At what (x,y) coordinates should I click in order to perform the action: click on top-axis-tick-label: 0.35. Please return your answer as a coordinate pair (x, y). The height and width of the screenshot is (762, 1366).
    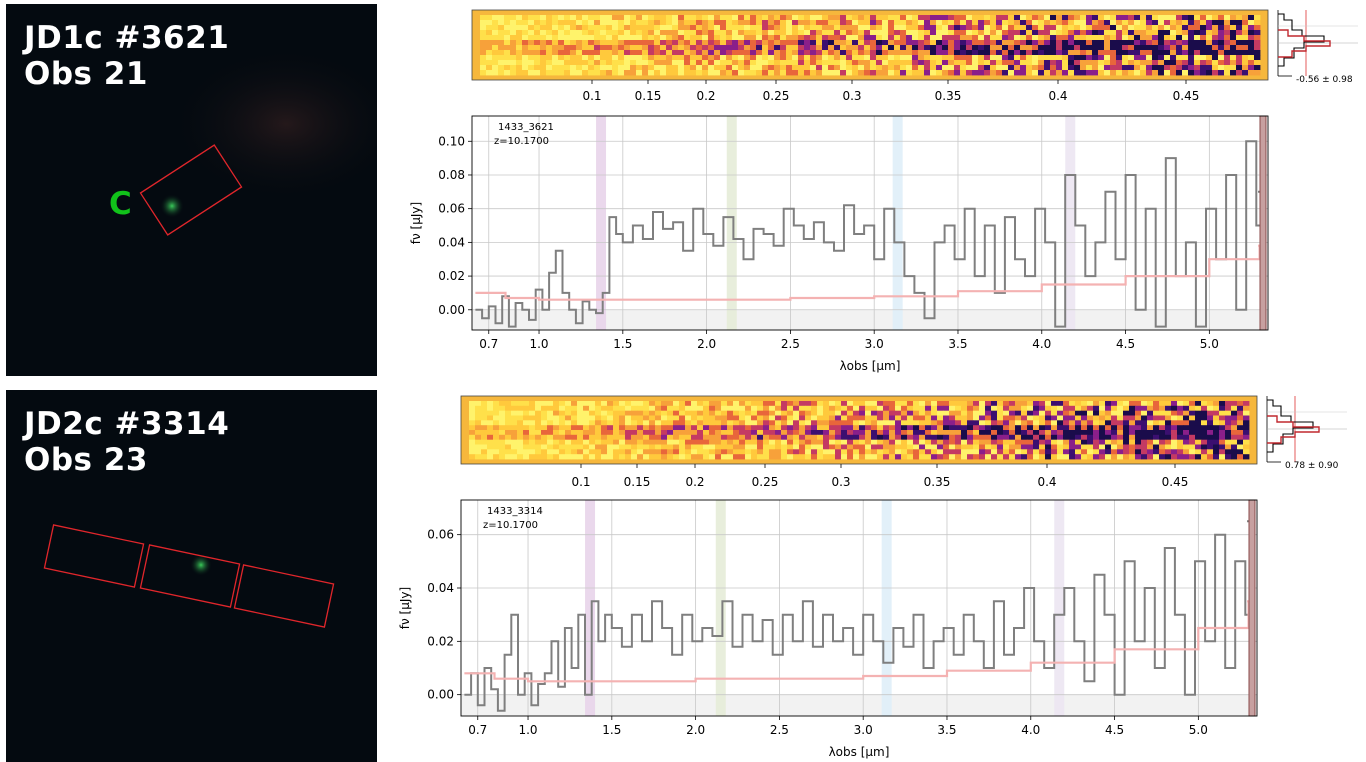
    Looking at the image, I should click on (948, 96).